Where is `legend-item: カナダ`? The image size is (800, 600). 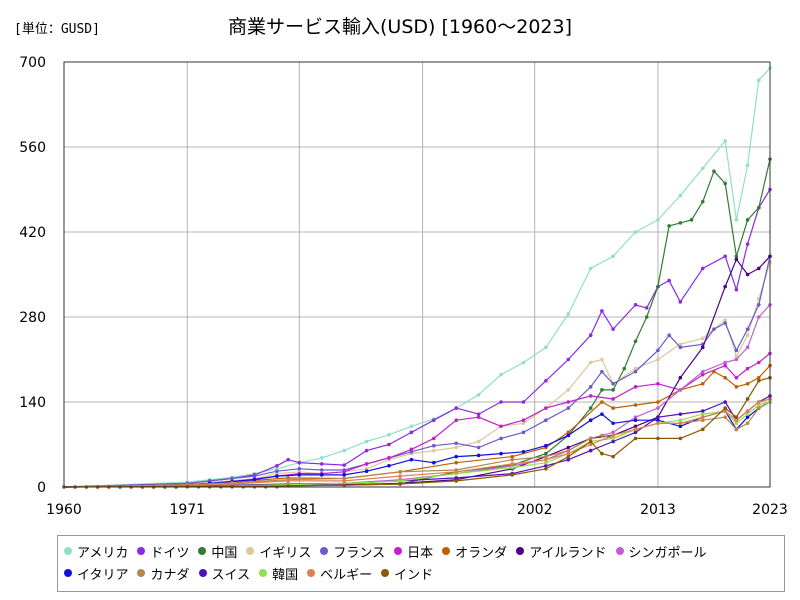
legend-item: カナダ is located at coordinates (163, 573).